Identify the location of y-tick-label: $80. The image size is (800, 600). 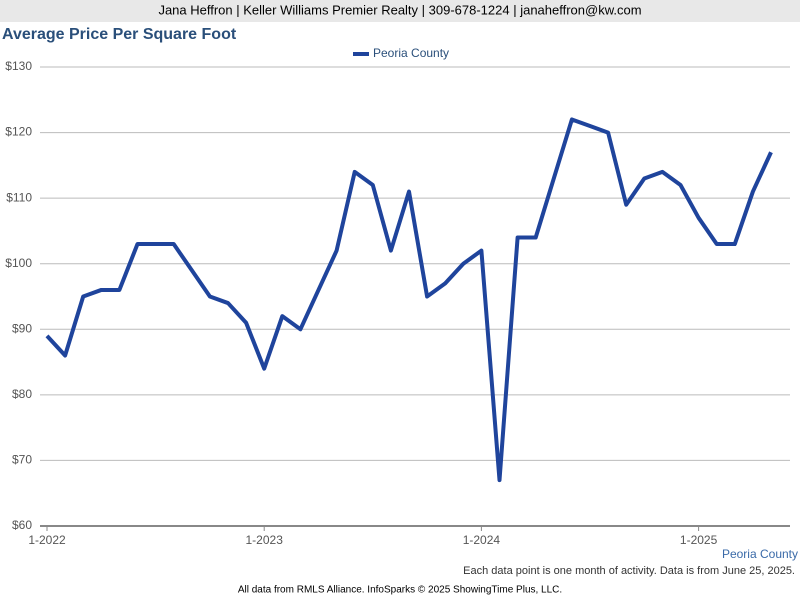
(22, 394).